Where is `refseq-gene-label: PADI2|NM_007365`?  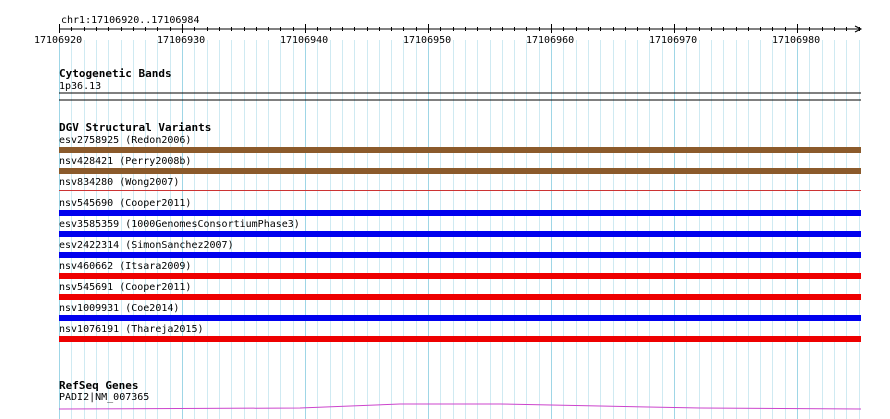
refseq-gene-label: PADI2|NM_007365 is located at coordinates (104, 397).